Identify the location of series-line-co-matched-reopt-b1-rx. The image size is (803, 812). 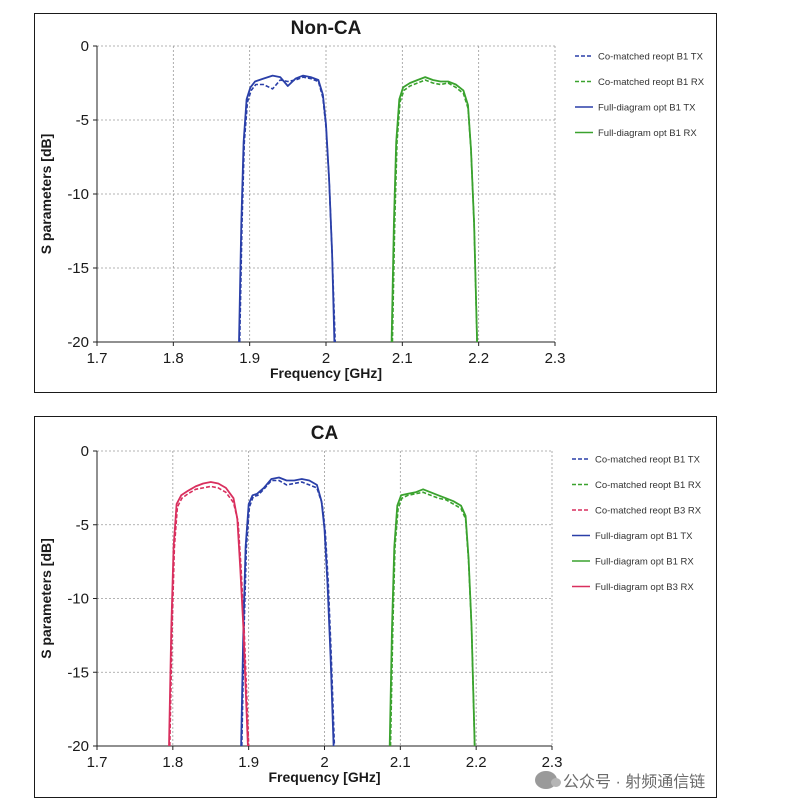
(434, 210).